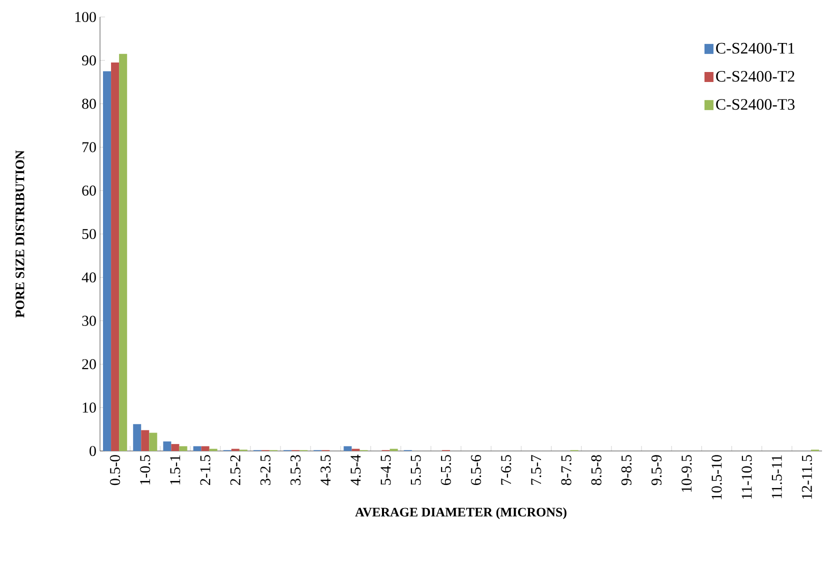  Describe the element at coordinates (657, 470) in the screenshot. I see `x-tick-label: 9.5-9` at that location.